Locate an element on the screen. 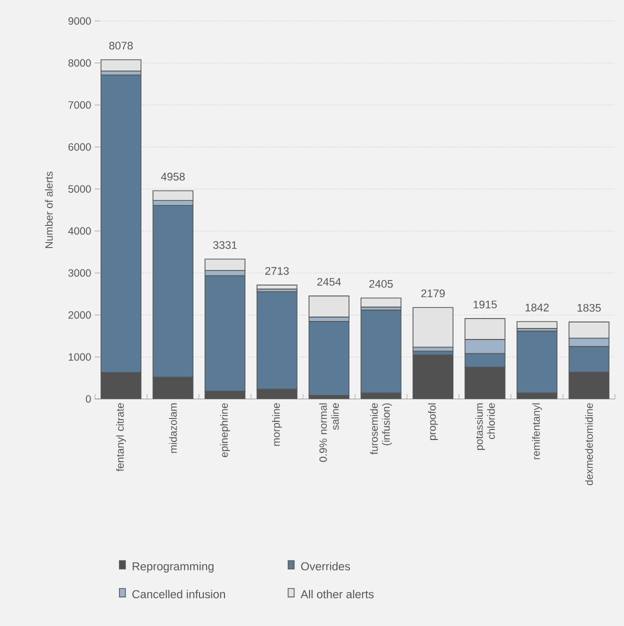  total-label: 3331 is located at coordinates (225, 245).